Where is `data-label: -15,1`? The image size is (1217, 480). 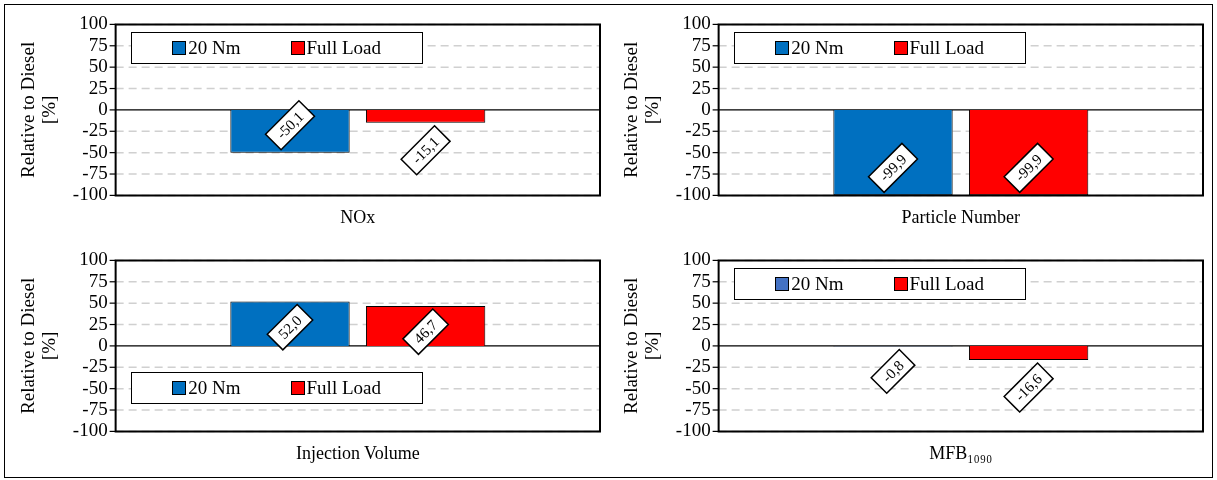
data-label: -15,1 is located at coordinates (425, 150).